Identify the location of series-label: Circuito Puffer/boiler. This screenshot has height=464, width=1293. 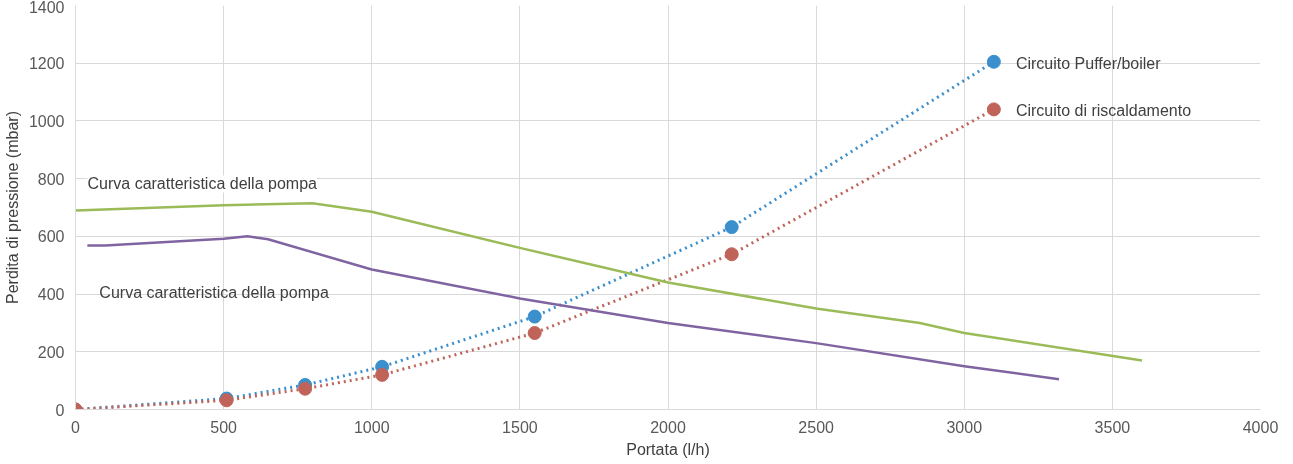
(1088, 63).